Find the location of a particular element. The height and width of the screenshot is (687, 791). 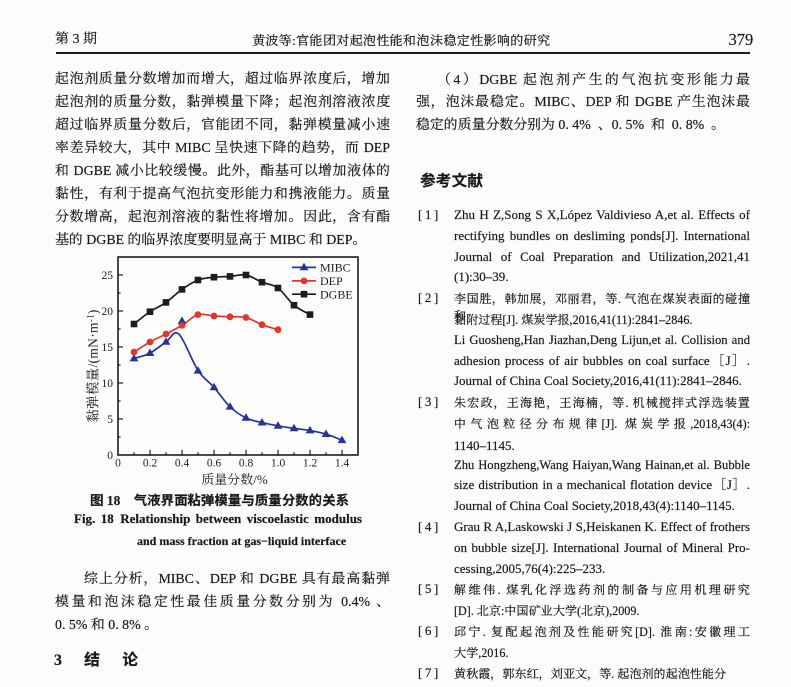

svg-text: 黏弹模量/(mN·m-1) is located at coordinates (93, 365).